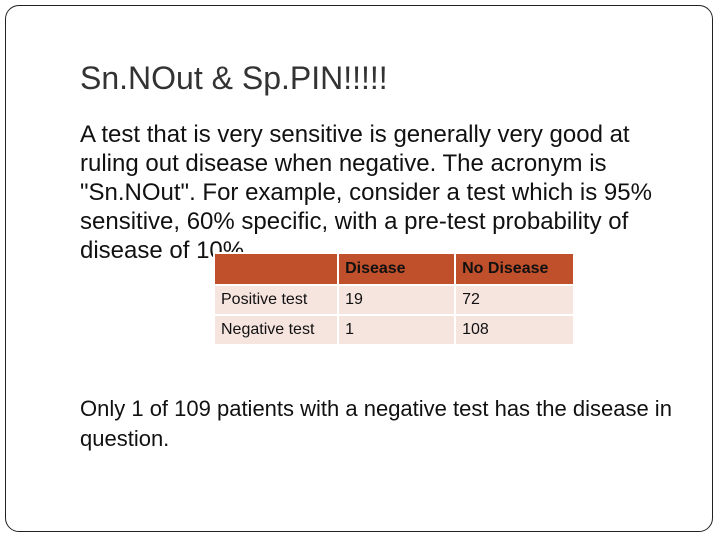 The width and height of the screenshot is (720, 540). I want to click on cell-positive-disease: 19, so click(397, 300).